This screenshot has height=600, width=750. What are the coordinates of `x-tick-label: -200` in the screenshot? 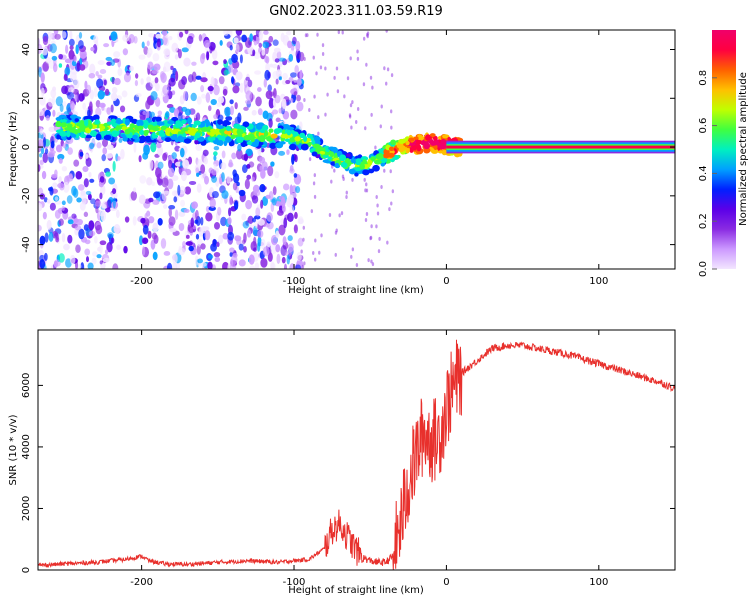 It's located at (141, 281).